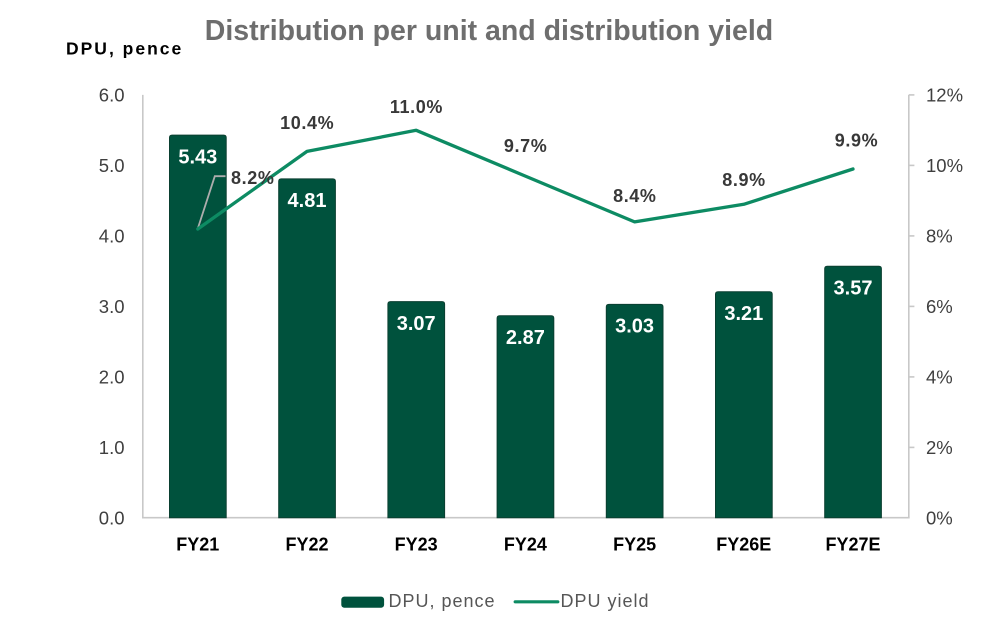 This screenshot has height=632, width=982. Describe the element at coordinates (416, 545) in the screenshot. I see `svg-text: FY23` at that location.